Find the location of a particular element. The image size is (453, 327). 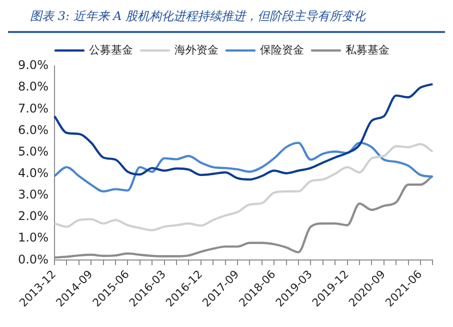

legend-label: 公募基金 is located at coordinates (111, 49).